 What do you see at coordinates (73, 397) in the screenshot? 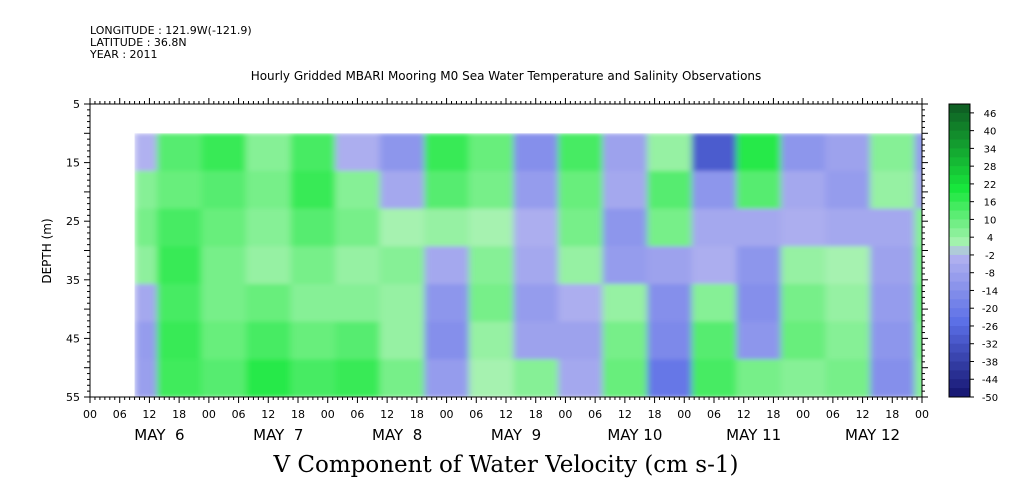
I see `y-tick-label: 55` at bounding box center [73, 397].